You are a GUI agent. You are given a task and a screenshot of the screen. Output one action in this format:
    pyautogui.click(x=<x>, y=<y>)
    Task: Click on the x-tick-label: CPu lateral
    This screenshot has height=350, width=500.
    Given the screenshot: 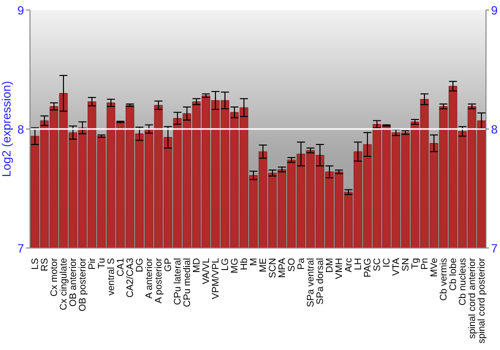 What is the action you would take?
    pyautogui.click(x=178, y=281)
    